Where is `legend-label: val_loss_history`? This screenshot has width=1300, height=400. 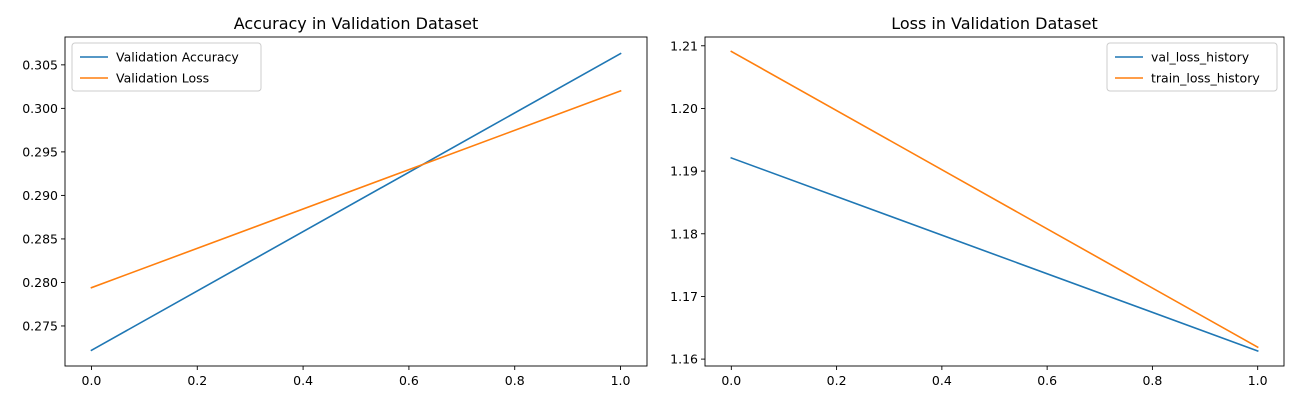
legend-label: val_loss_history is located at coordinates (1200, 57).